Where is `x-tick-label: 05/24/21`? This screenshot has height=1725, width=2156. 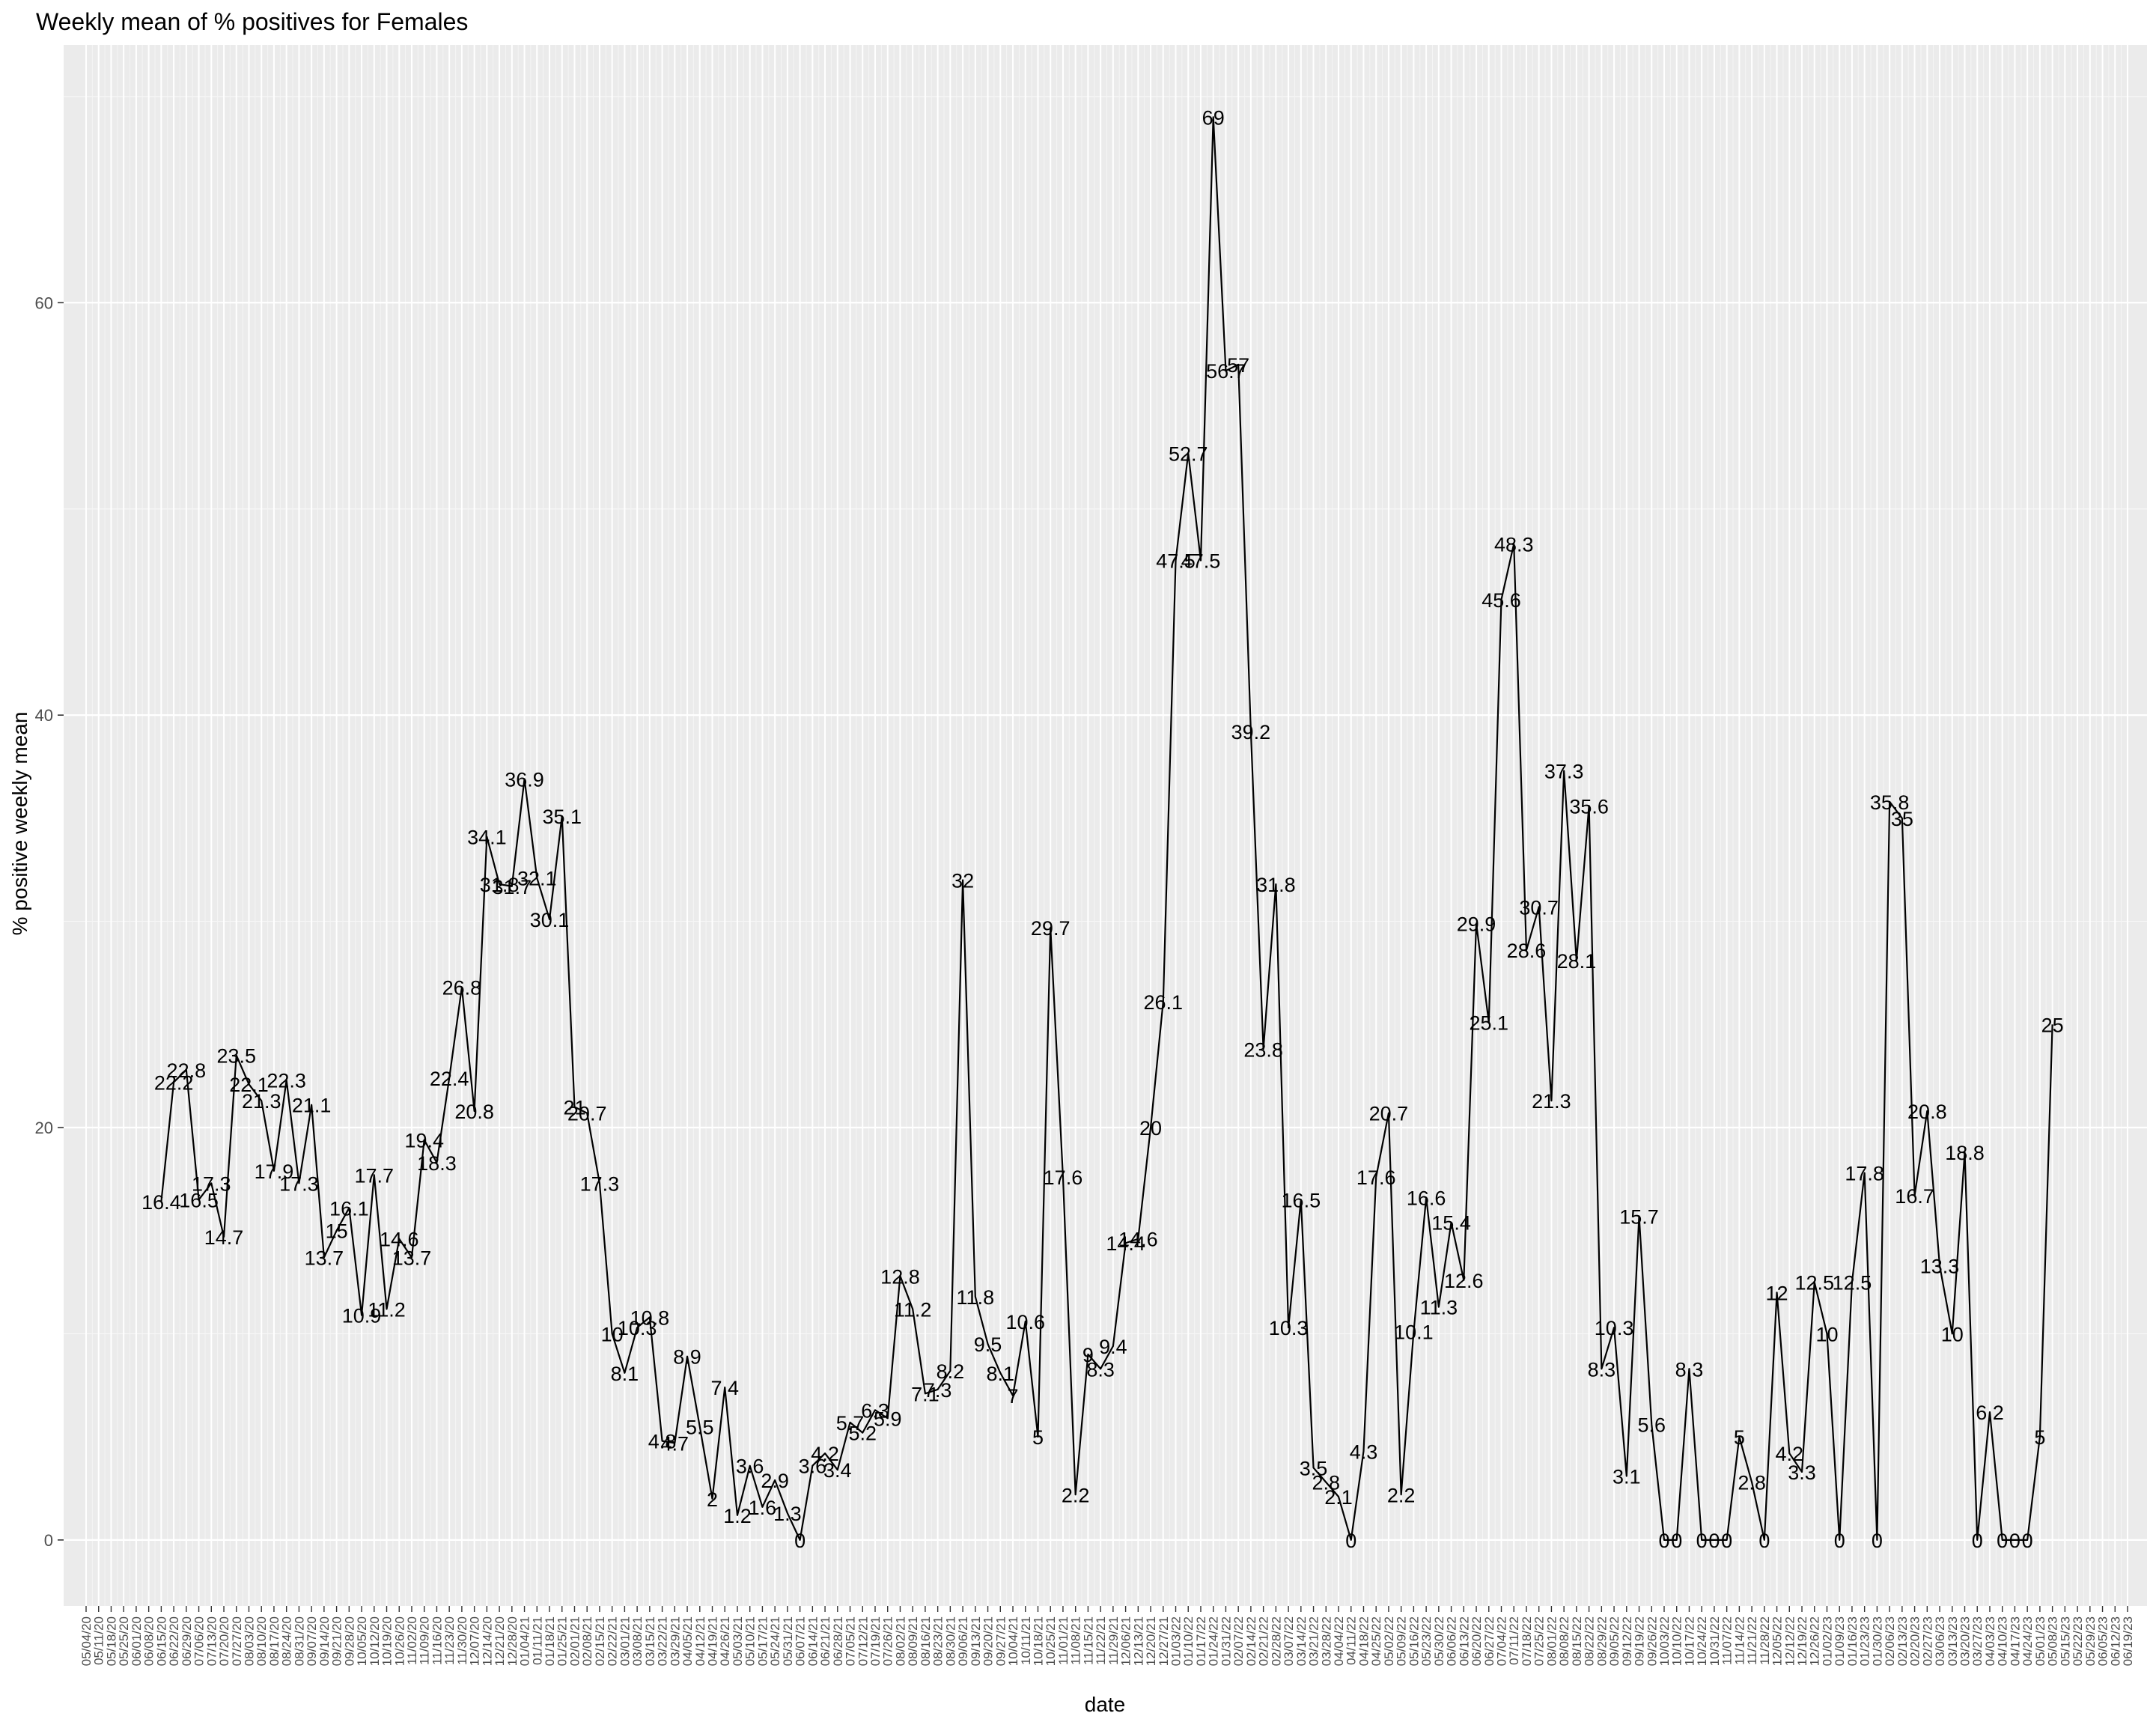
x-tick-label: 05/24/21 is located at coordinates (775, 1641).